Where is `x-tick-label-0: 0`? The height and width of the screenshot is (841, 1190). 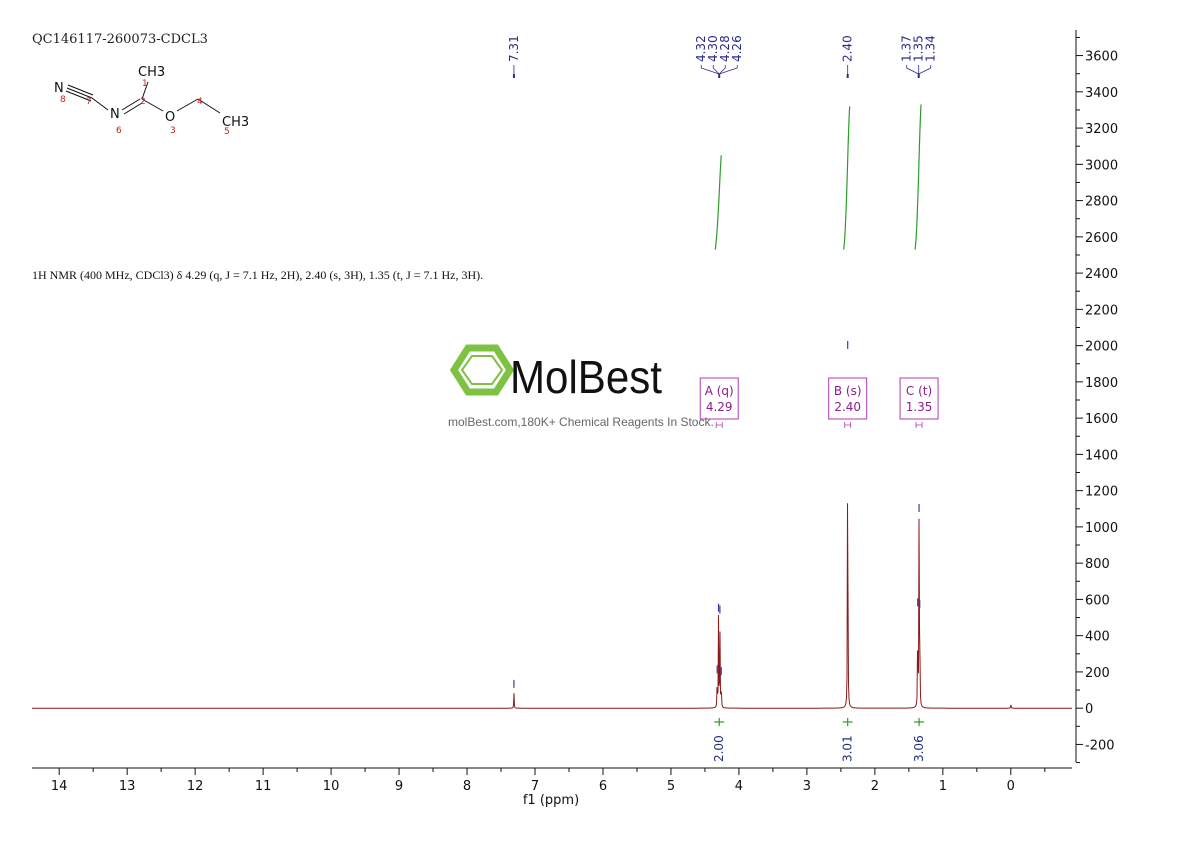 x-tick-label-0: 0 is located at coordinates (1011, 786).